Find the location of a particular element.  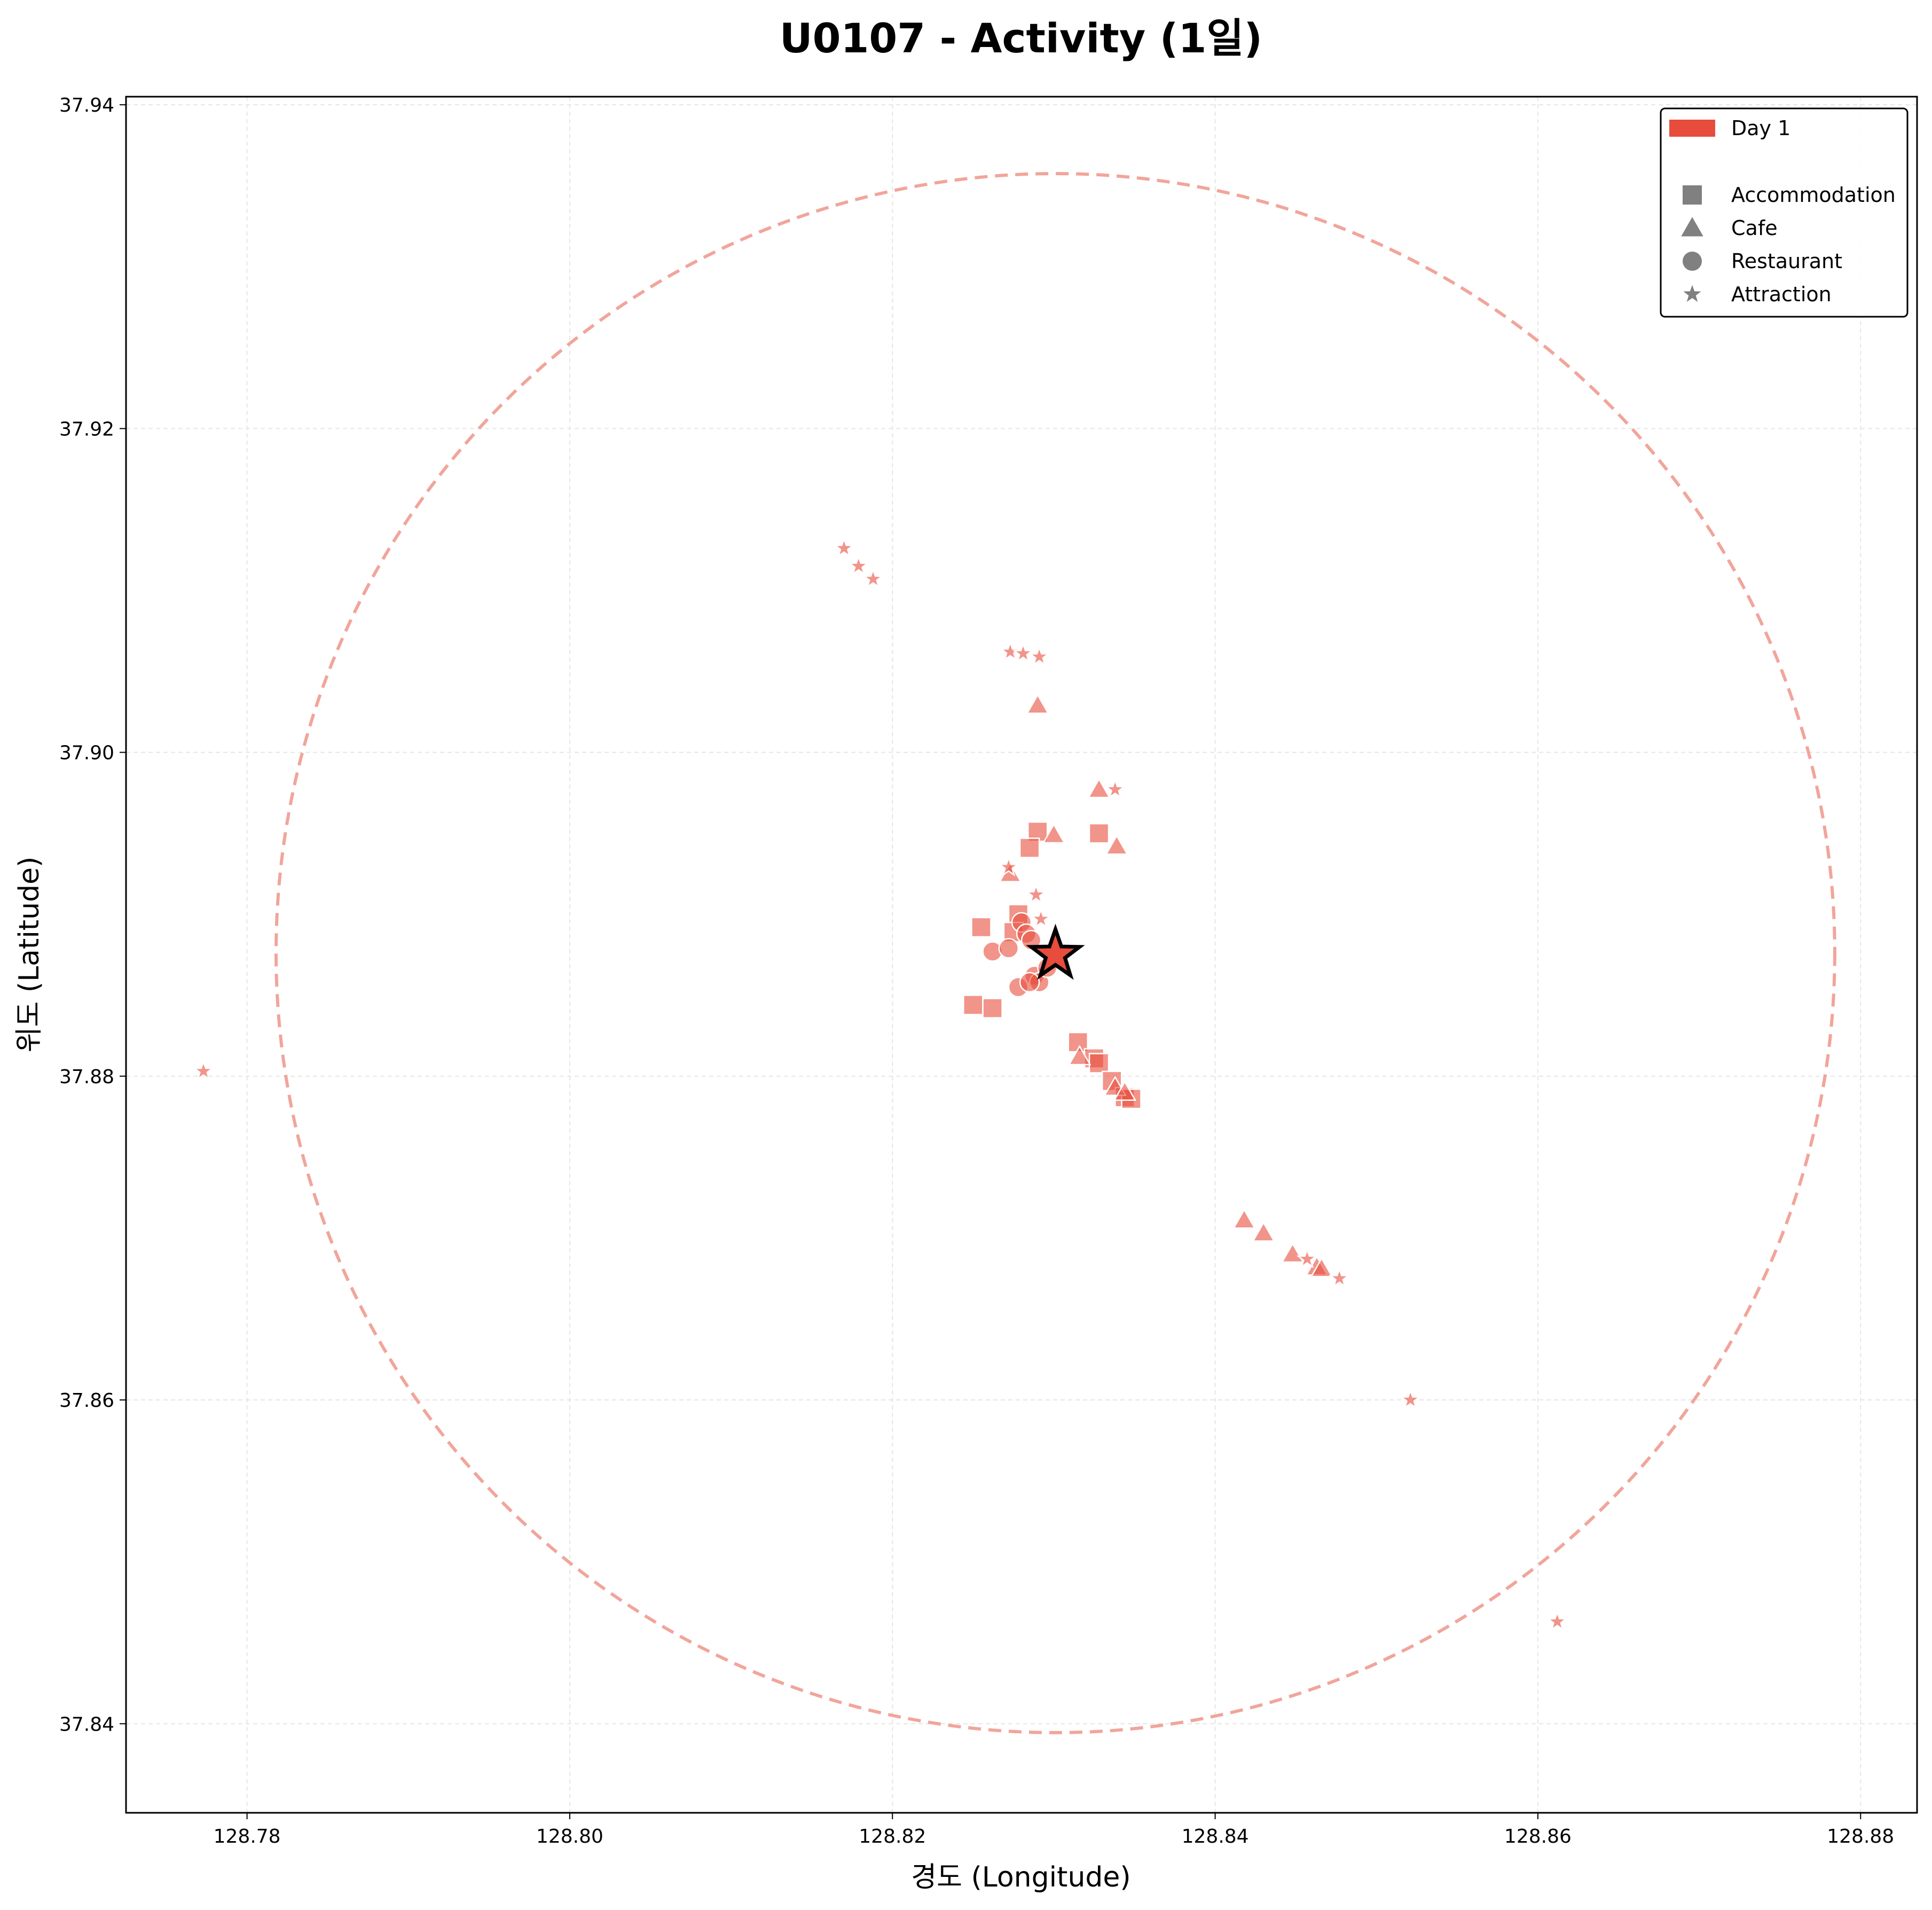

center-layer is located at coordinates (1055, 951).